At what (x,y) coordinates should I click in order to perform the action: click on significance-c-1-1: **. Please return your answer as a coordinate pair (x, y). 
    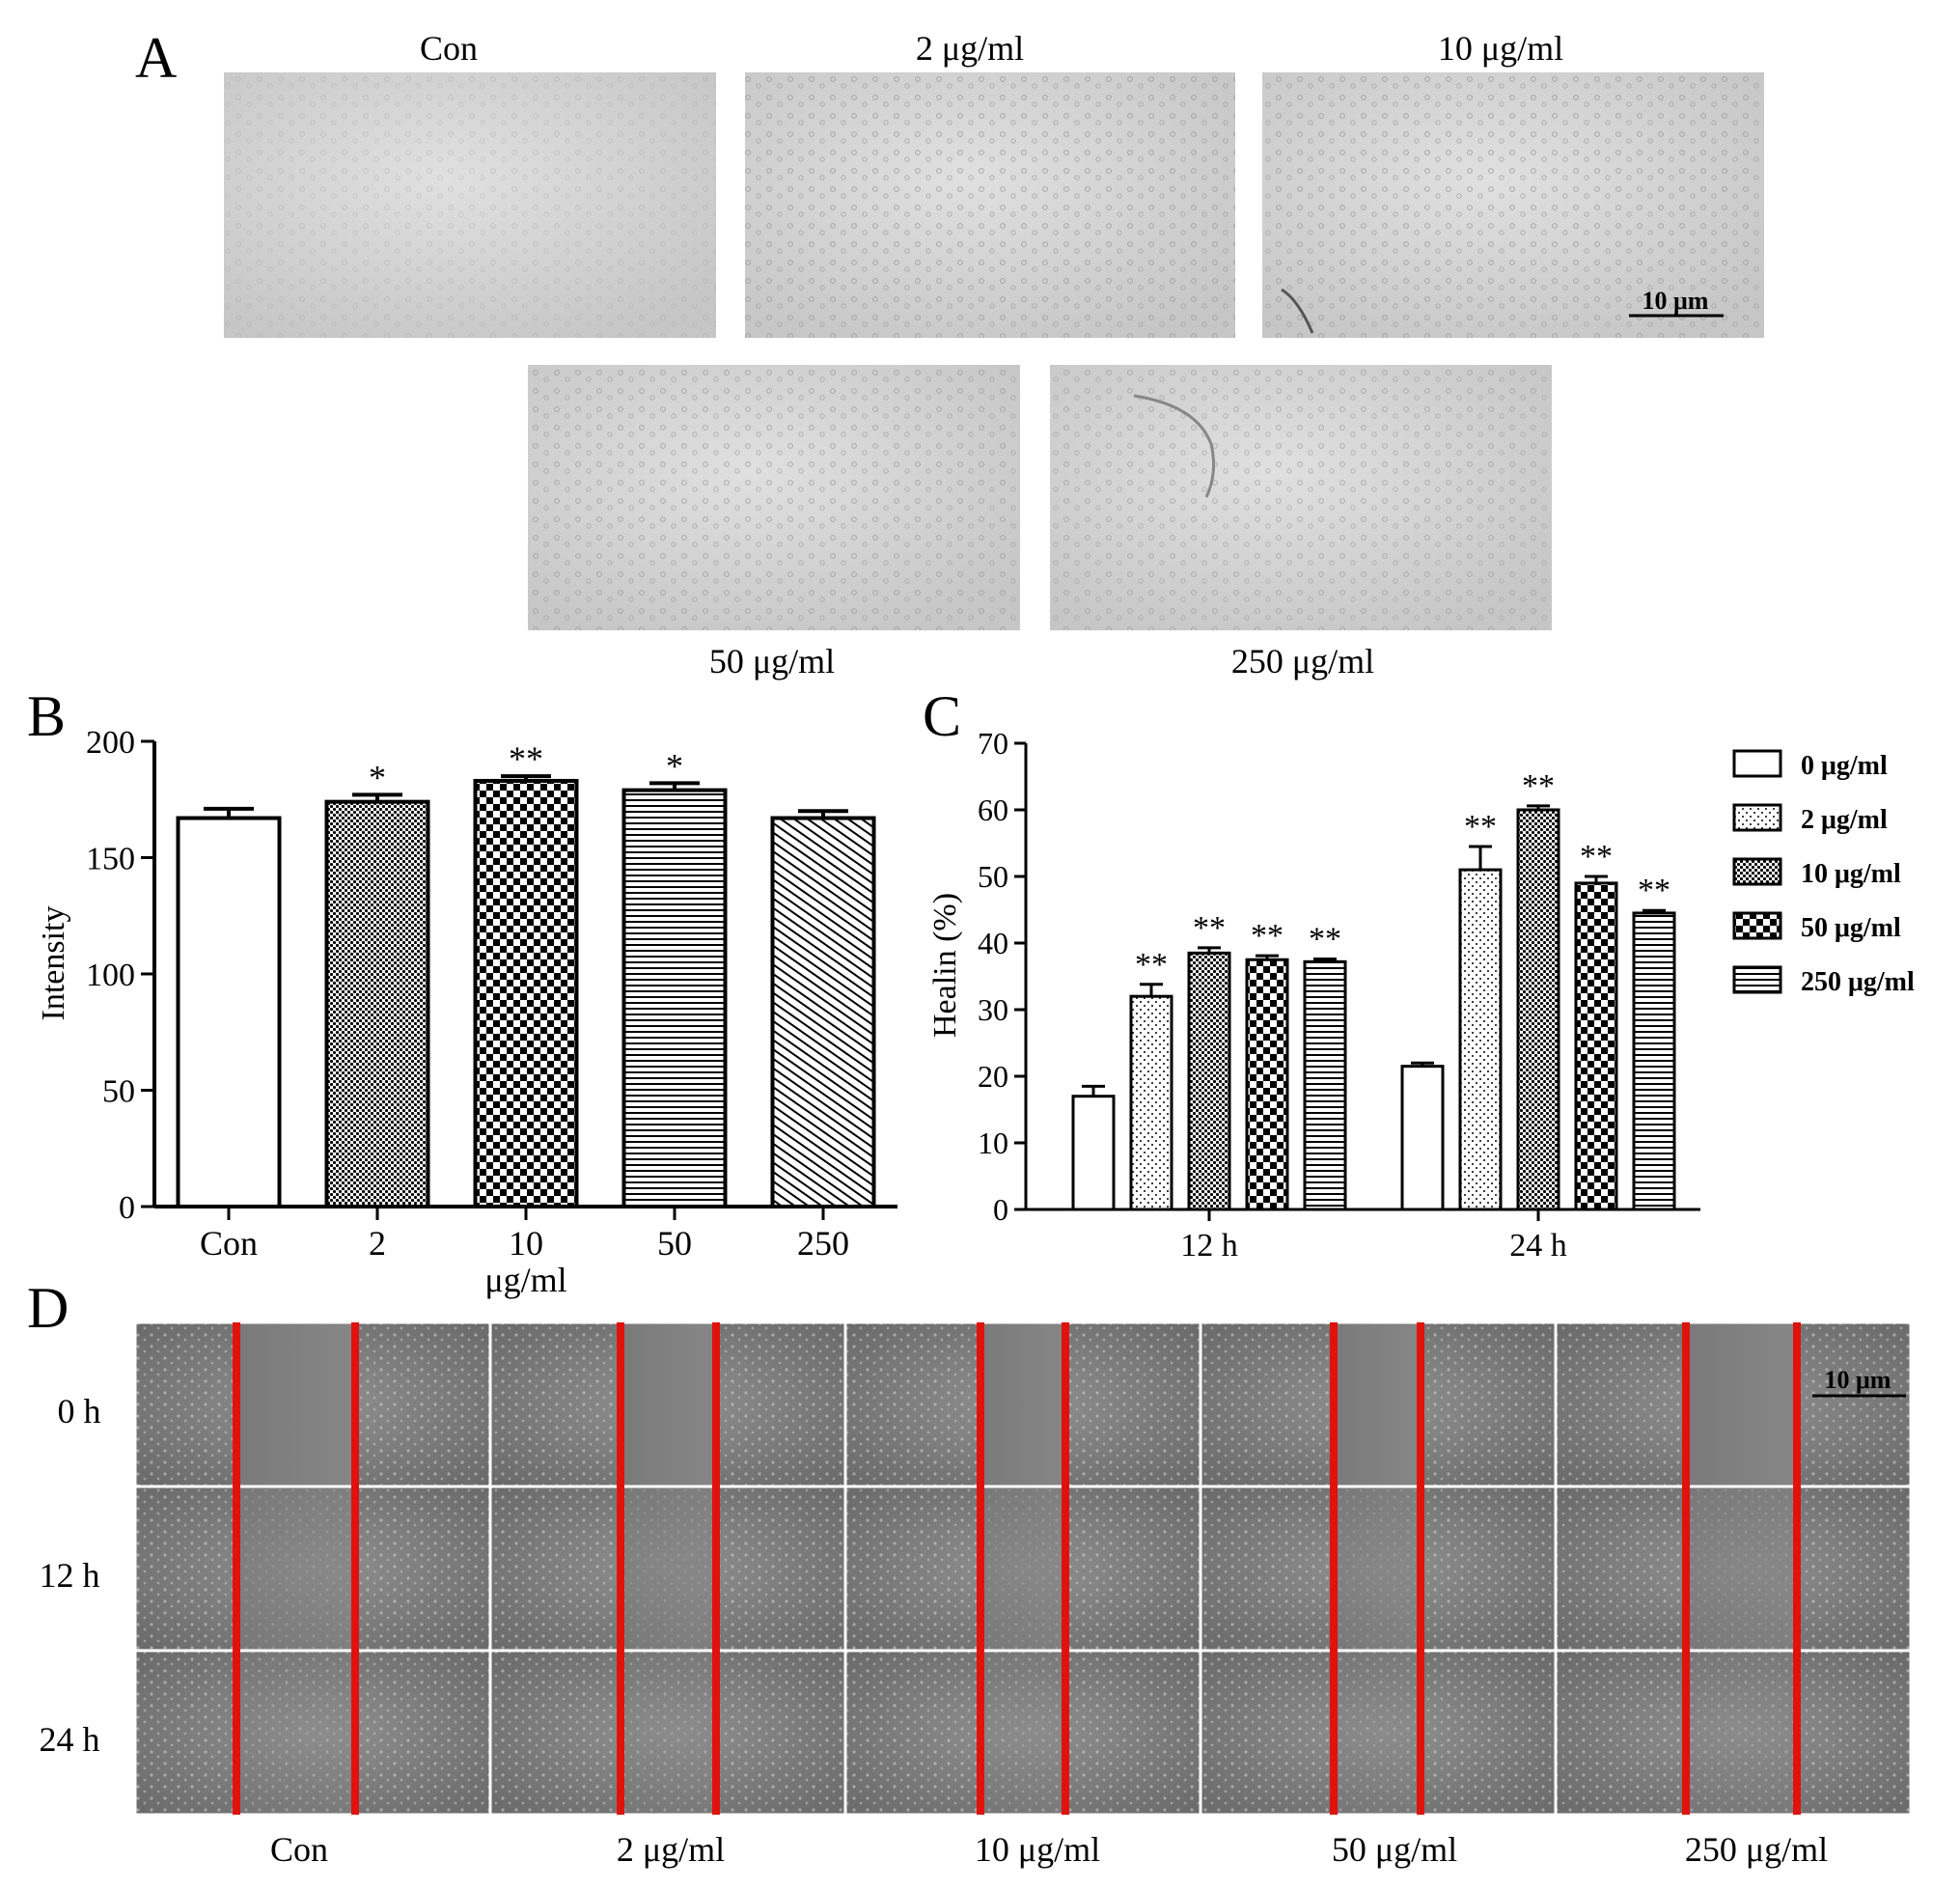
    Looking at the image, I should click on (1480, 827).